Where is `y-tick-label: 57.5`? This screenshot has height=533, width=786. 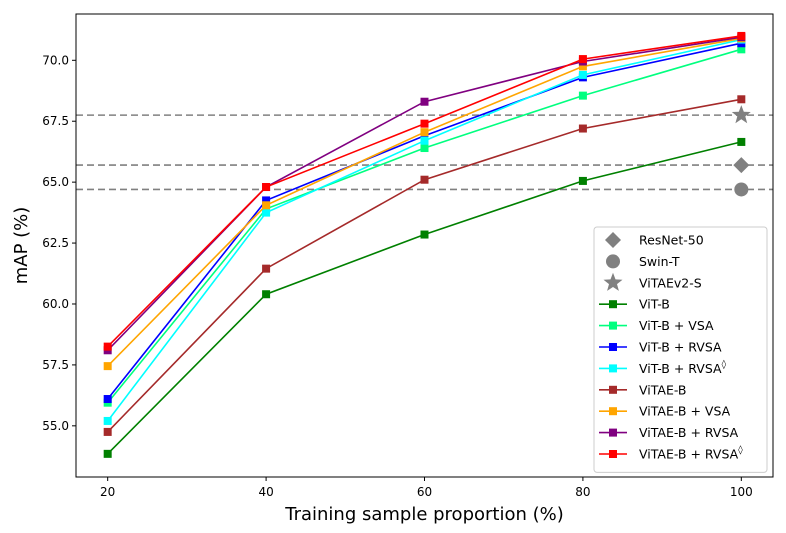 y-tick-label: 57.5 is located at coordinates (55, 365).